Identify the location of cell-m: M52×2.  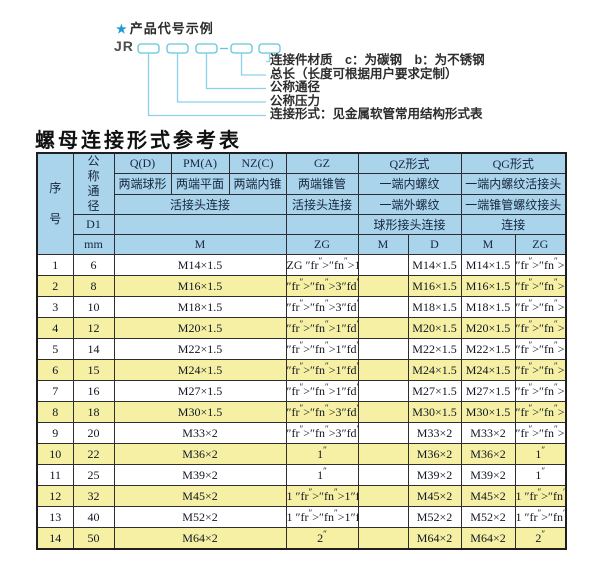
(200, 517).